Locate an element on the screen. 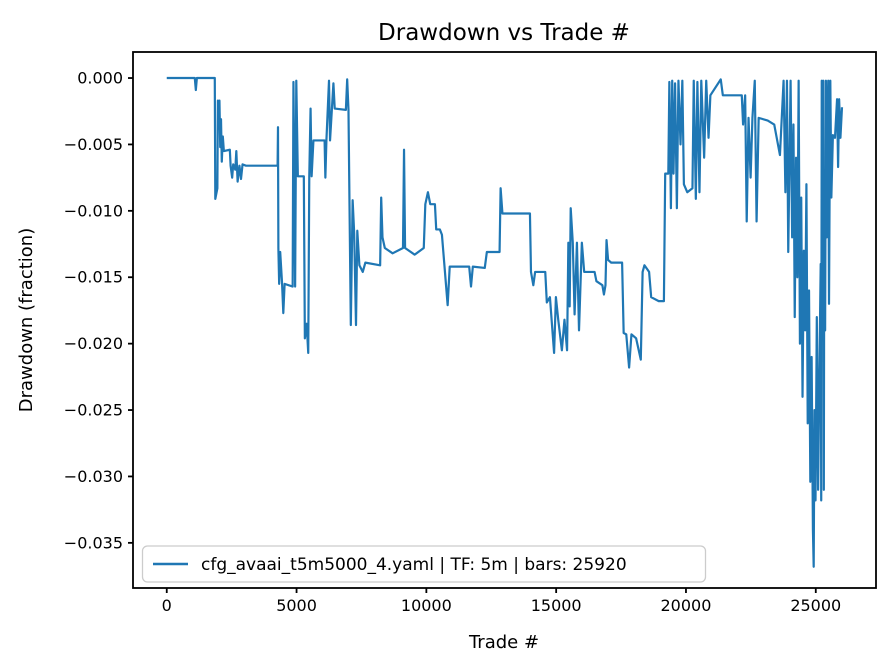  y-tick-label: 0.000 is located at coordinates (100, 78).